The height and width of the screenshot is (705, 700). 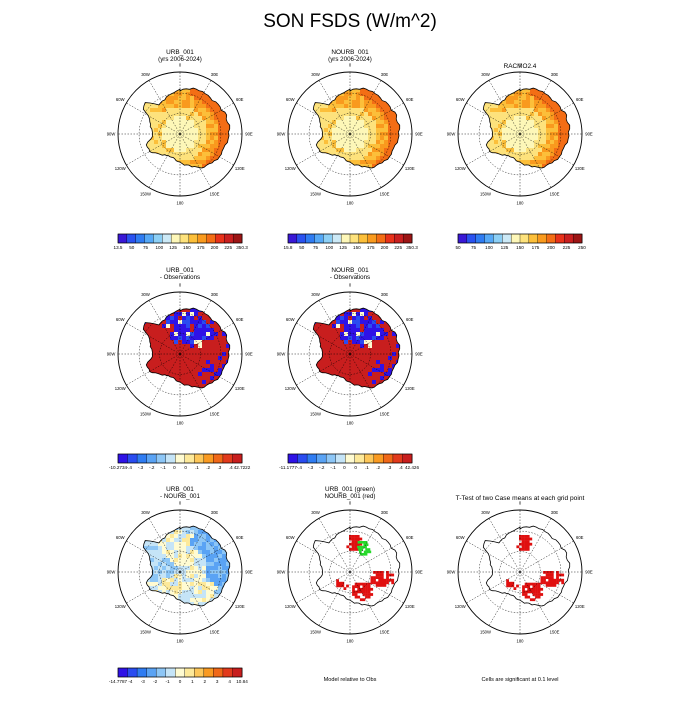 I want to click on colorbar-label: 15.8, so click(x=288, y=247).